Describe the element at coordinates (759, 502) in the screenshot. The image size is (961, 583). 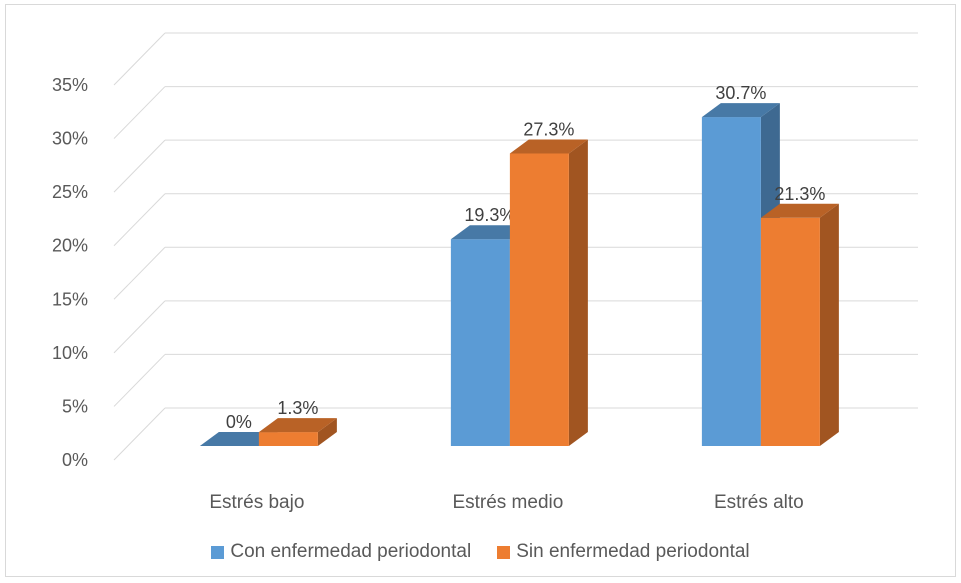
I see `x-category-label: Estrés alto` at that location.